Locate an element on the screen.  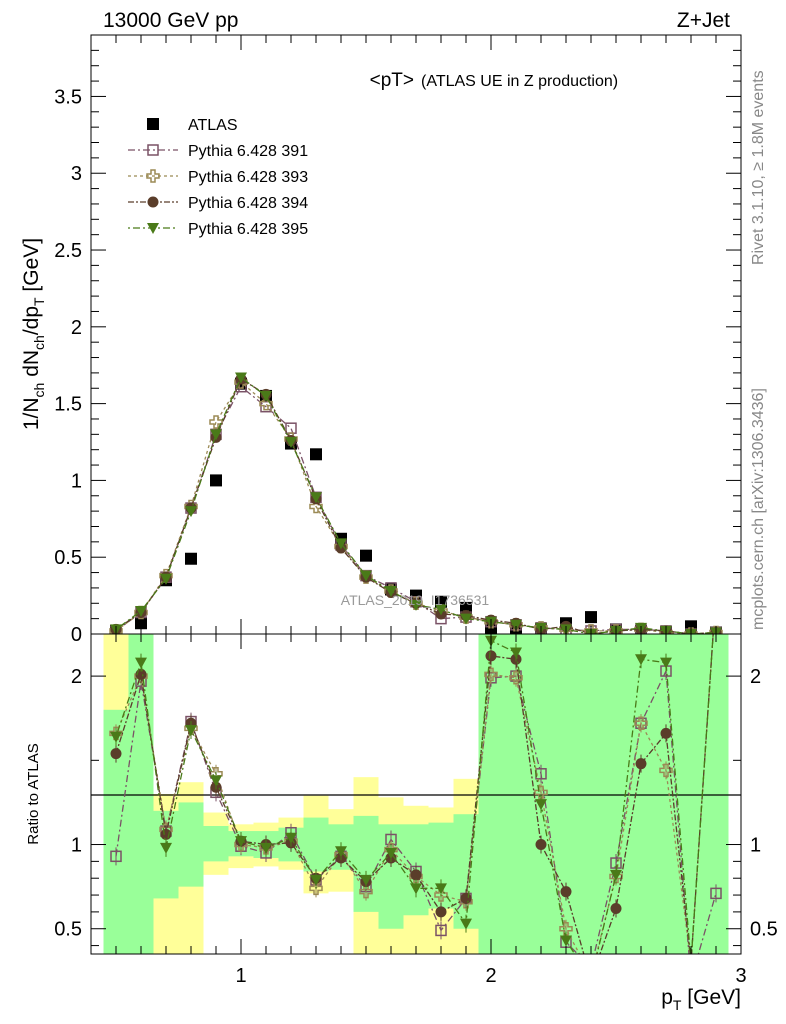
xtick-label: 2 is located at coordinates (490, 976).